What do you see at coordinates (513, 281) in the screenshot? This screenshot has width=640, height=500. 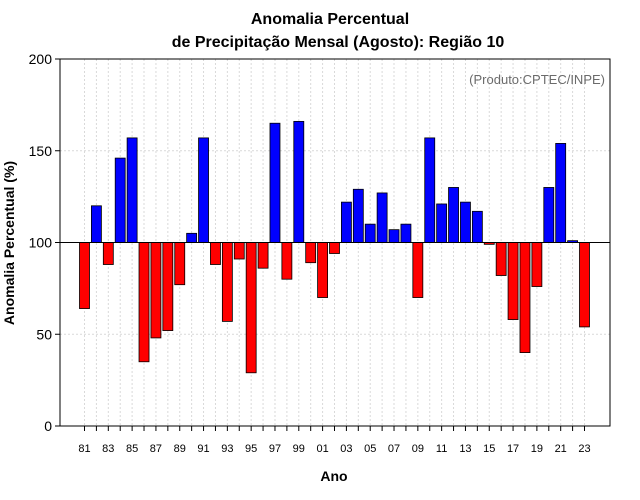 I see `bar-2017` at bounding box center [513, 281].